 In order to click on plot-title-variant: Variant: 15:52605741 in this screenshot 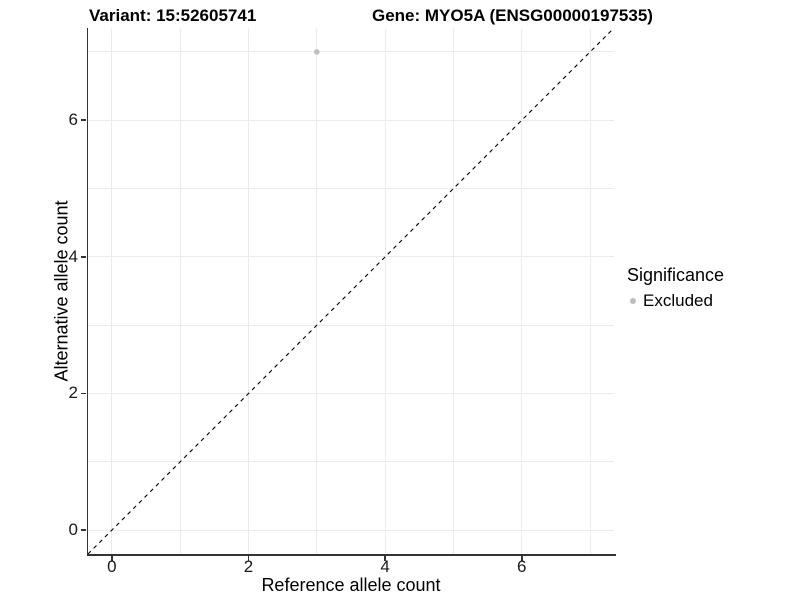, I will do `click(173, 15)`.